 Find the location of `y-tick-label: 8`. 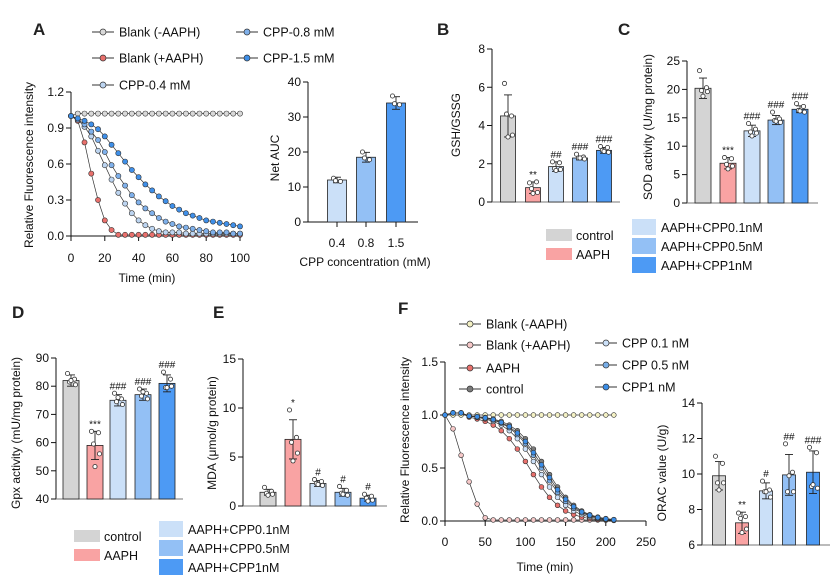

y-tick-label: 8 is located at coordinates (691, 510).